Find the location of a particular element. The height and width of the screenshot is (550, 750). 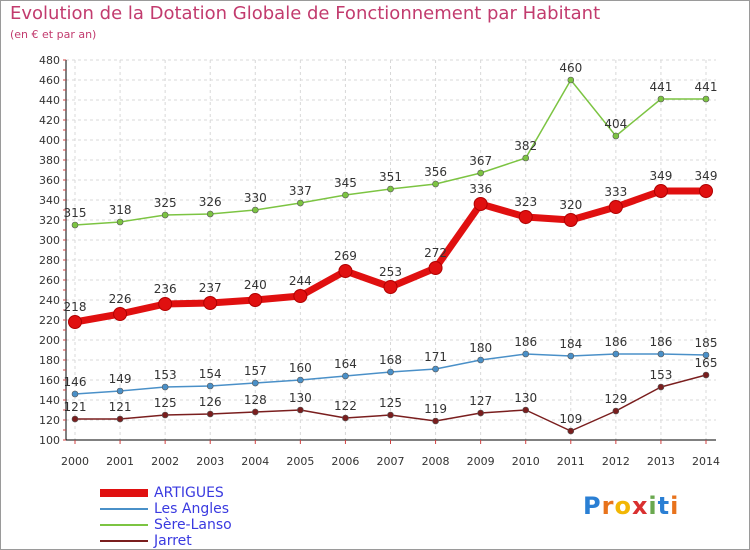

data-label-artigues: 336 is located at coordinates (480, 189).